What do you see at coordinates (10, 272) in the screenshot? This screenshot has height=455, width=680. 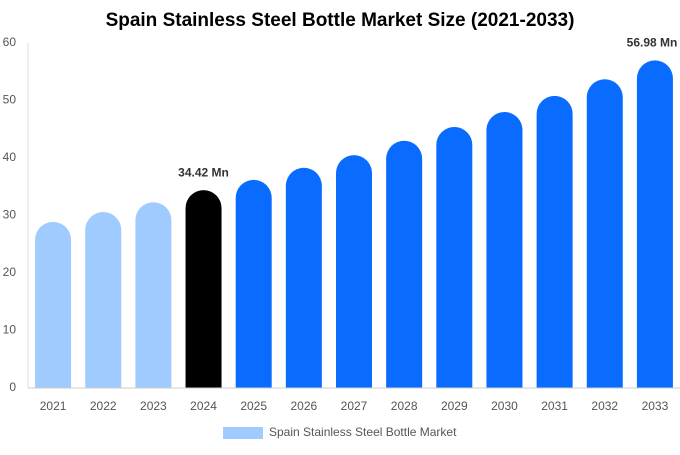 I see `y-tick-label: 20` at bounding box center [10, 272].